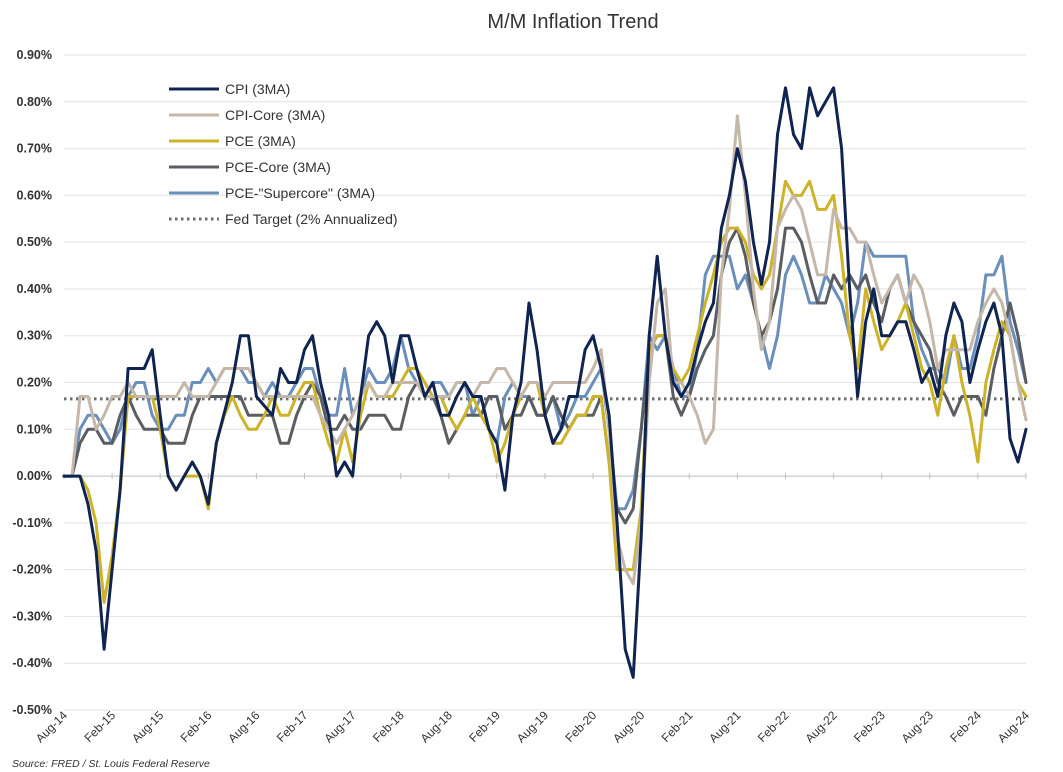 The width and height of the screenshot is (1063, 772). What do you see at coordinates (436, 726) in the screenshot?
I see `x-tick-label: Aug-18` at bounding box center [436, 726].